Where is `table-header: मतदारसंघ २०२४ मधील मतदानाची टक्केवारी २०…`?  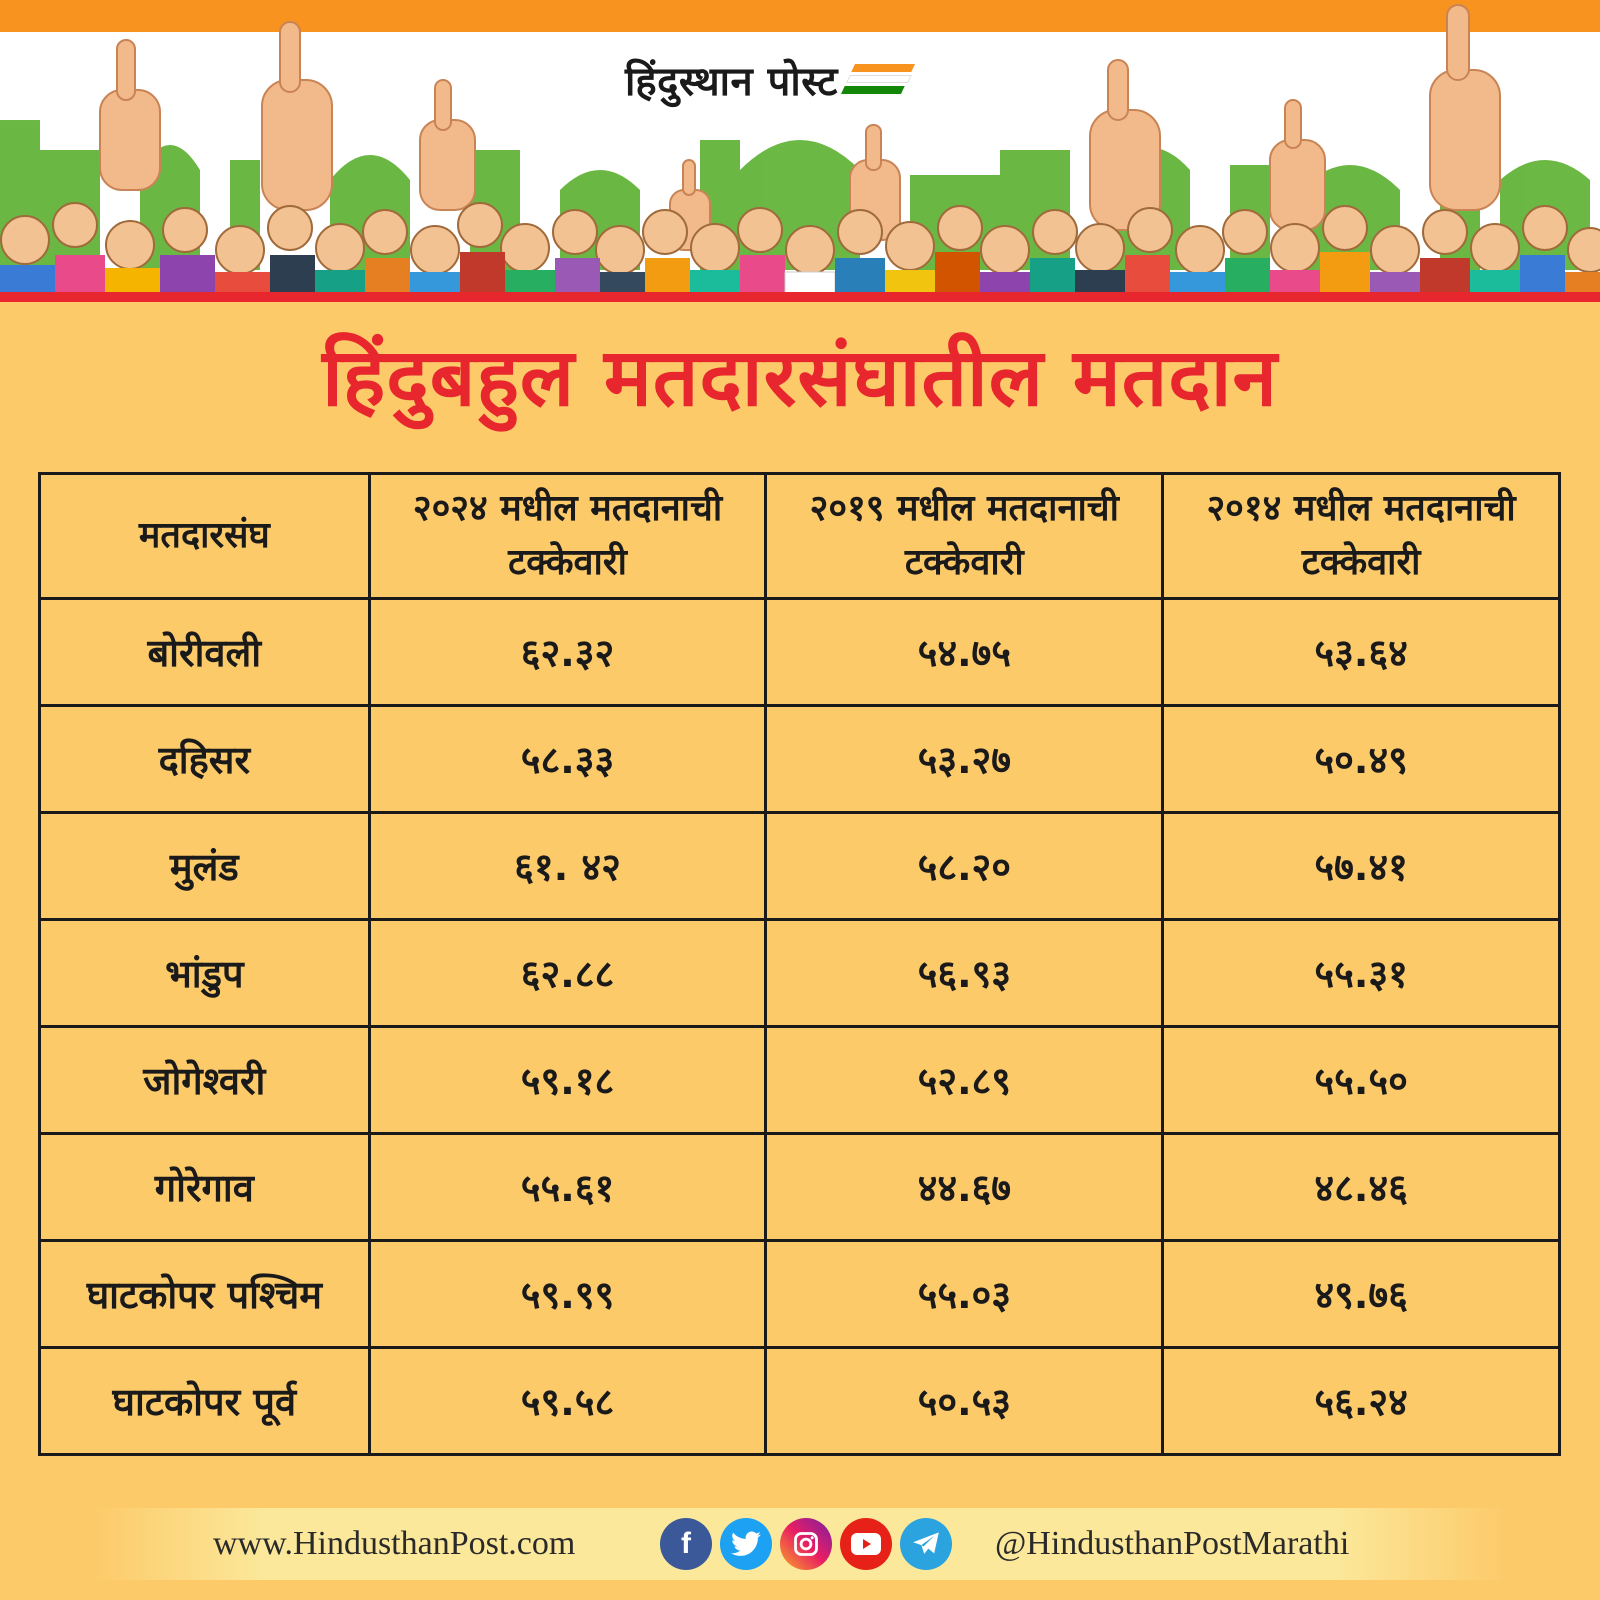
table-header: मतदारसंघ २०२४ मधील मतदानाची टक्केवारी २०… is located at coordinates (799, 536).